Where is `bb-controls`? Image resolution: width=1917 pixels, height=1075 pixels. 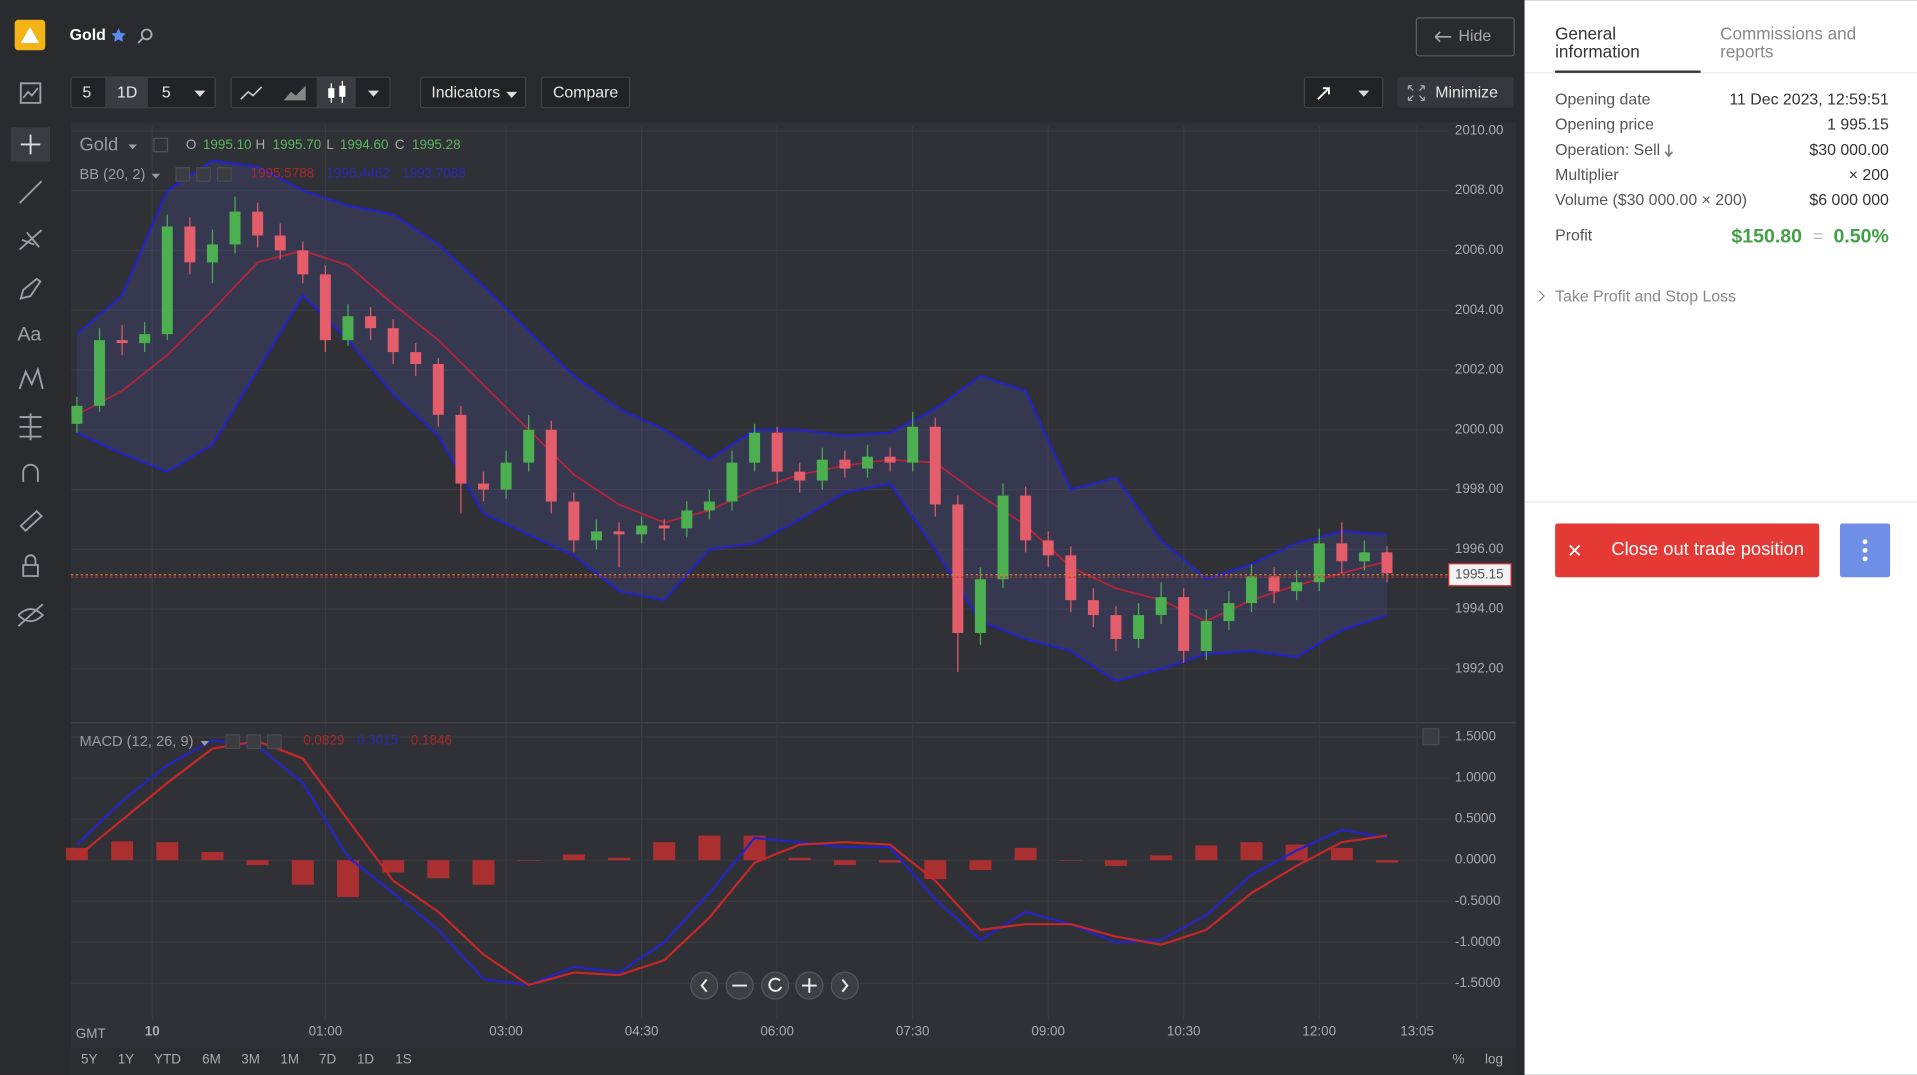
bb-controls is located at coordinates (203, 174).